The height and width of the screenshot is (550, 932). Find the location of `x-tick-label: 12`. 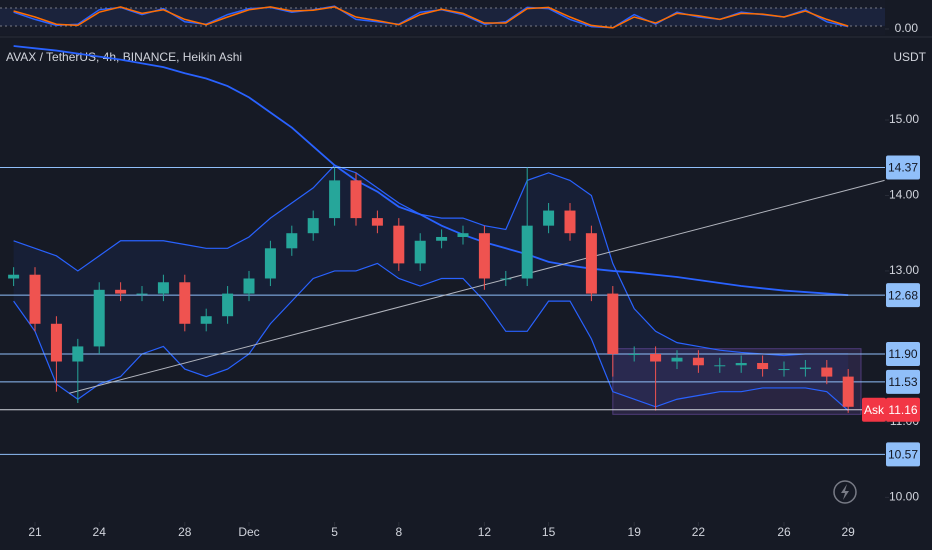

x-tick-label: 12 is located at coordinates (485, 532).